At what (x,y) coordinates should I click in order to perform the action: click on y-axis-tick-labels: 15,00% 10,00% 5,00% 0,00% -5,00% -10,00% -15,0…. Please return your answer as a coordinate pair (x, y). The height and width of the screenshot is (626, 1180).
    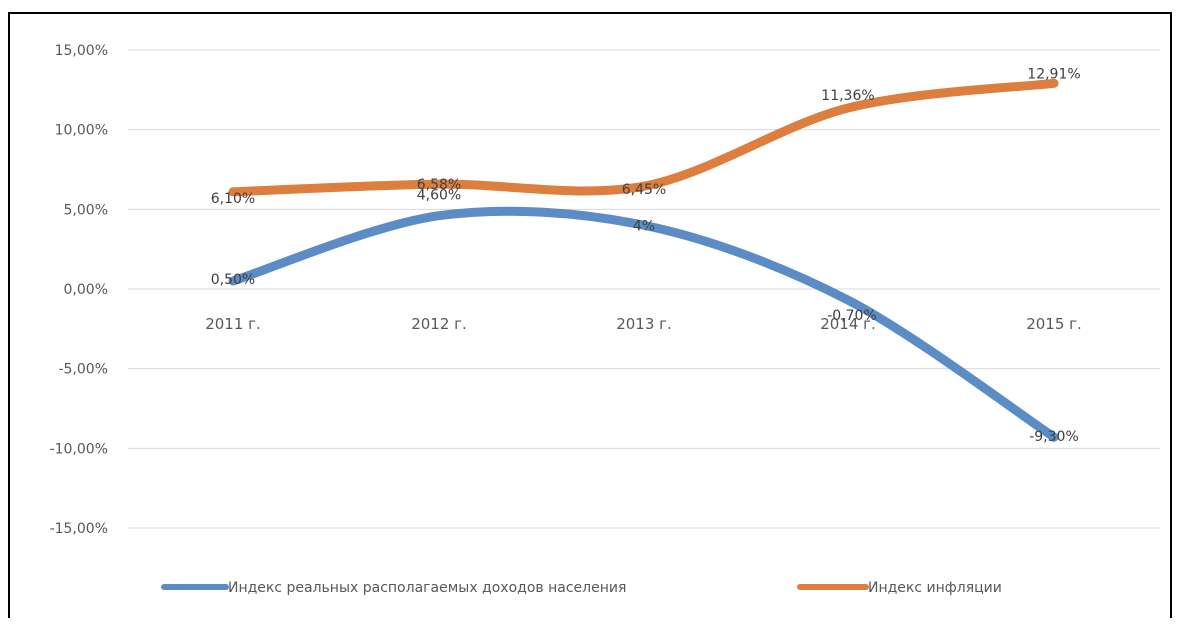
    Looking at the image, I should click on (79, 290).